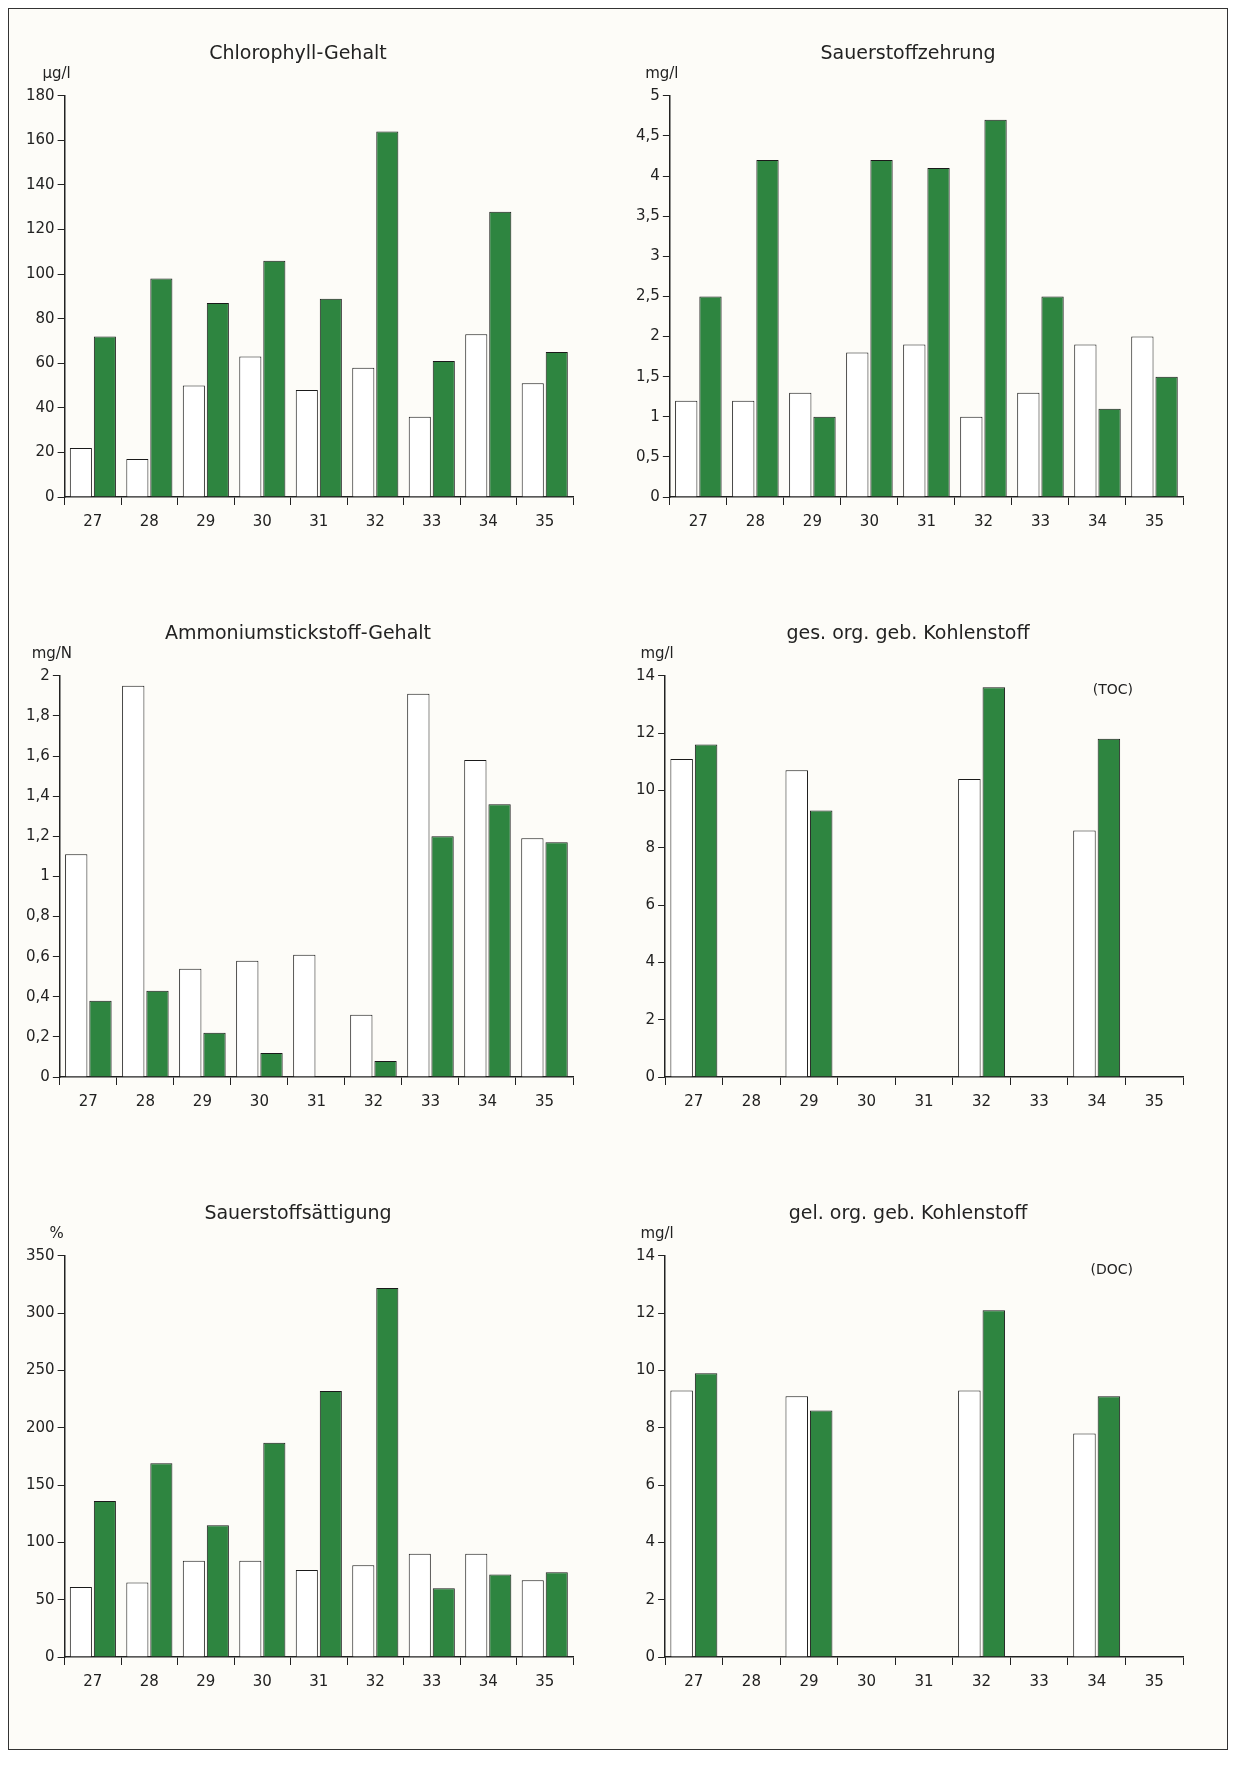 This screenshot has height=1768, width=1247. What do you see at coordinates (648, 375) in the screenshot?
I see `y-tick-label: 1,5` at bounding box center [648, 375].